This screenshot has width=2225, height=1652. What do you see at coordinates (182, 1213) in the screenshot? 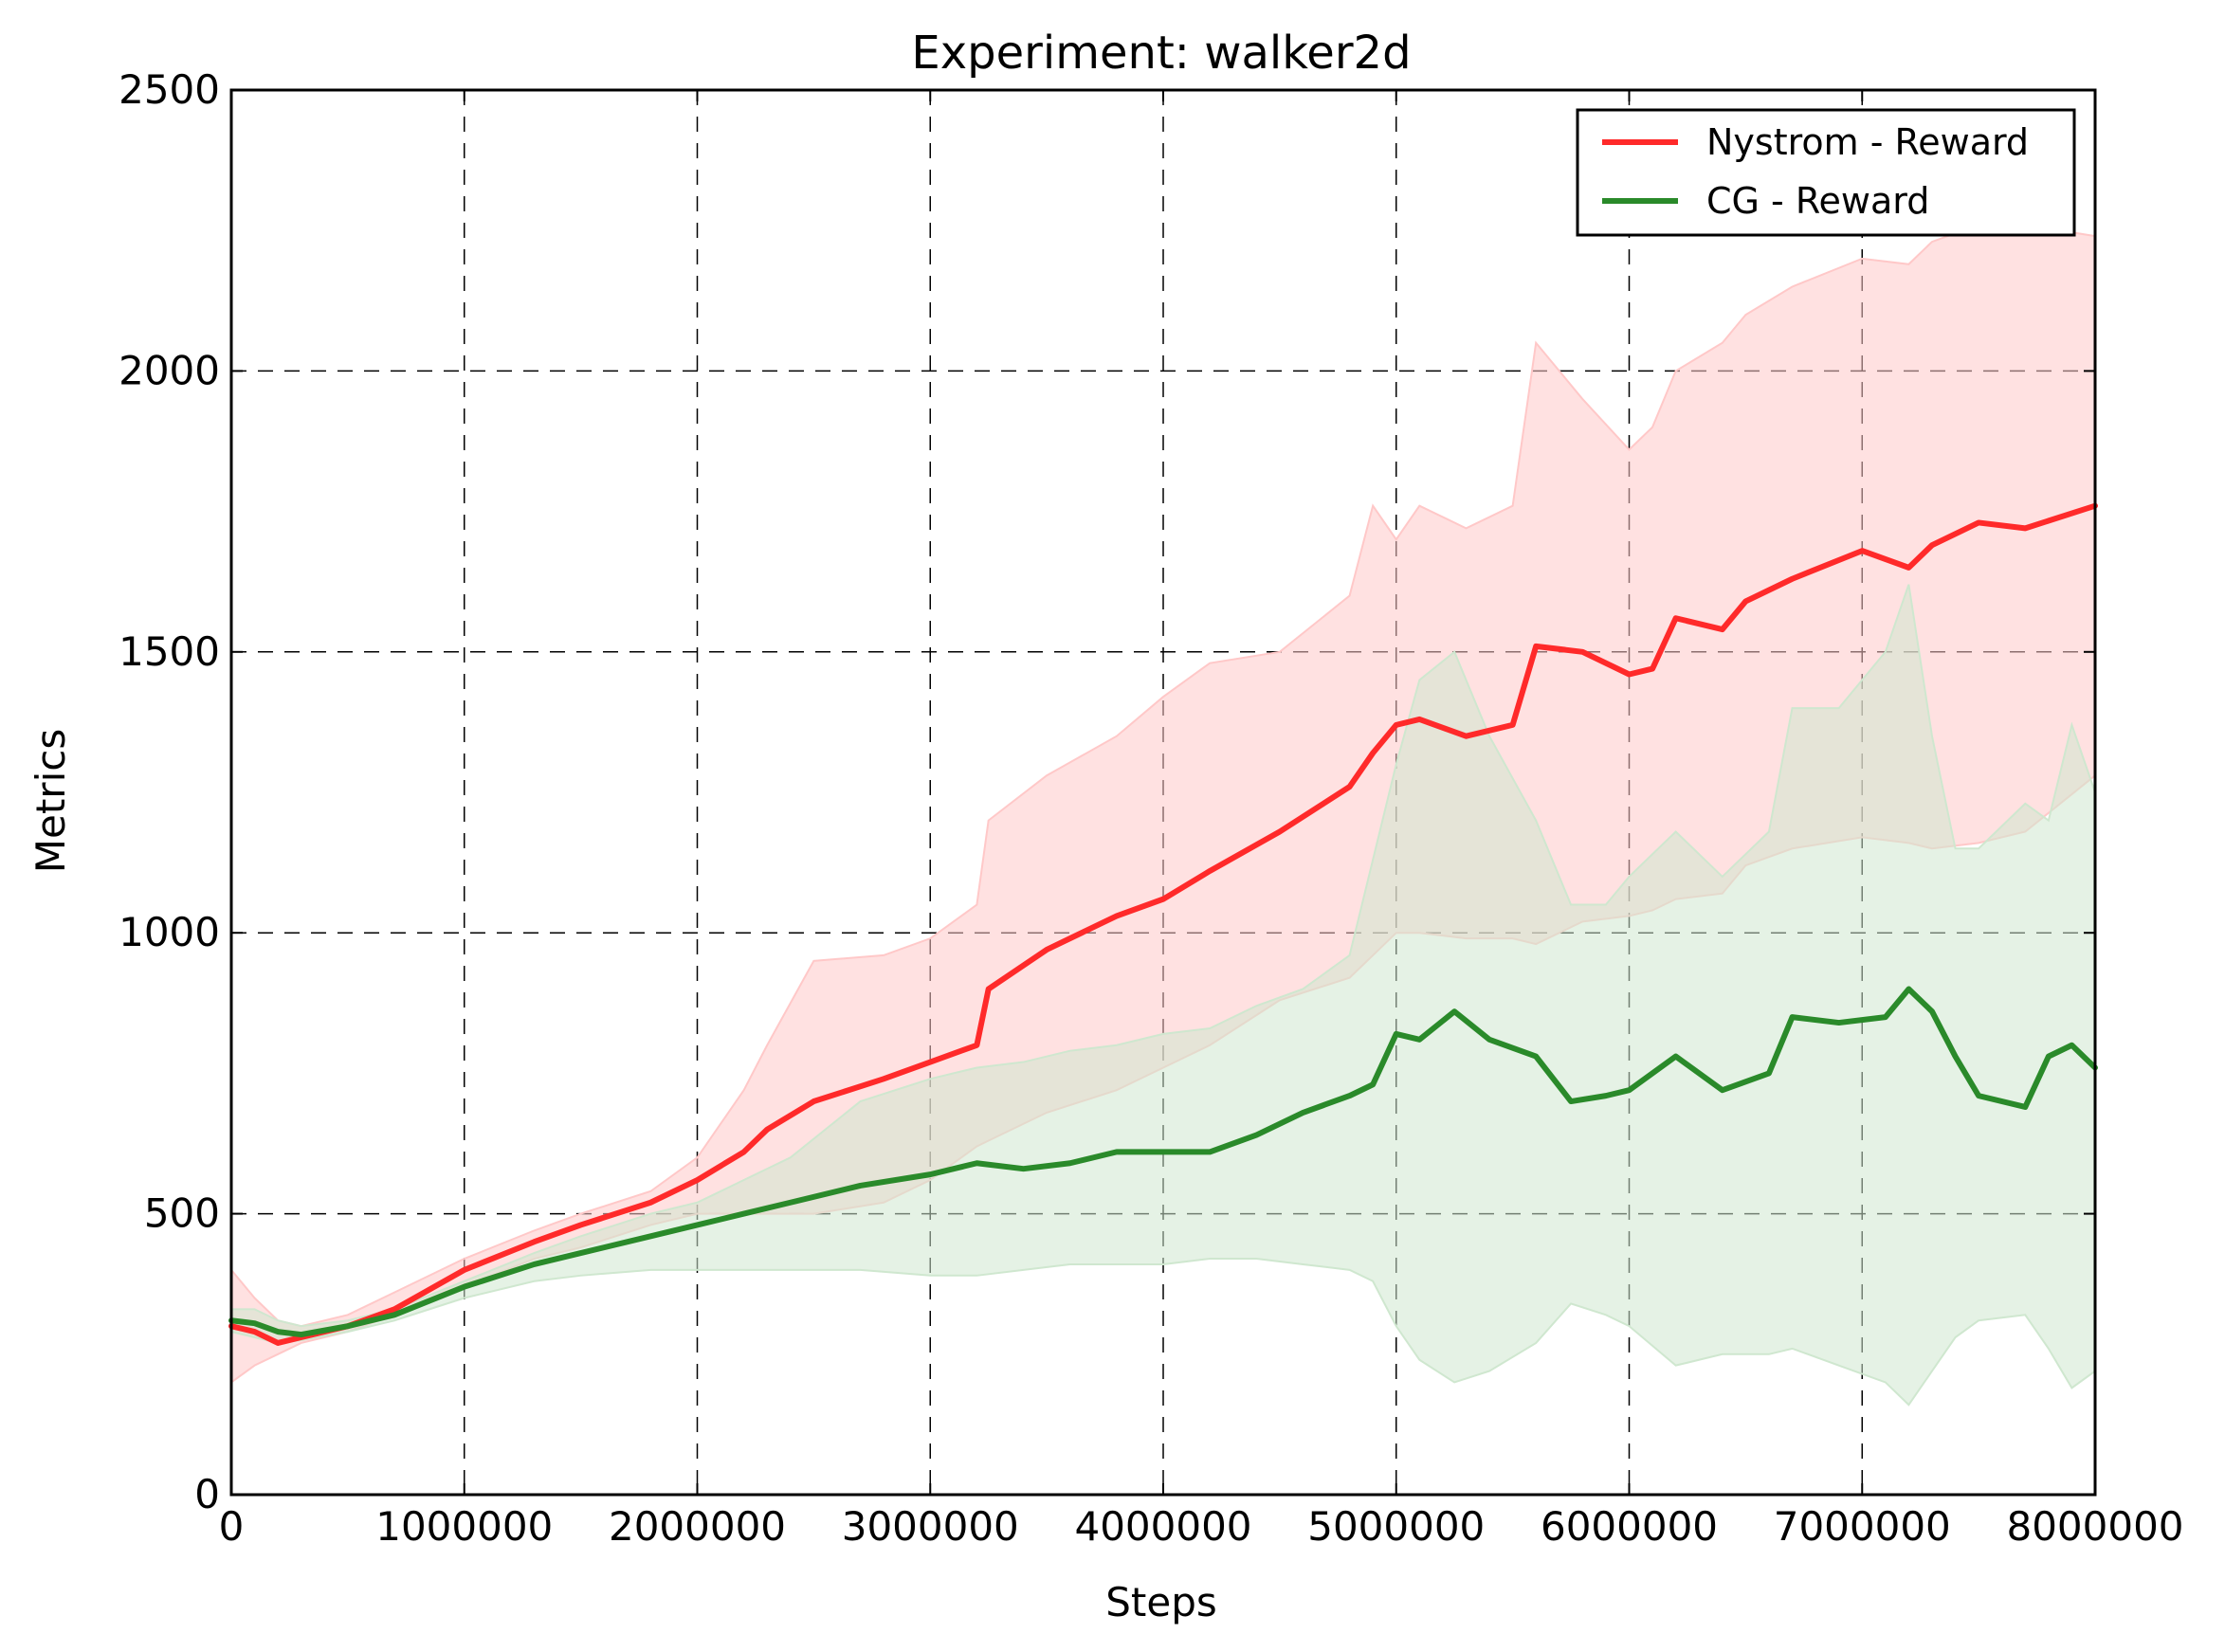
I see `y-tick-label-1: 500` at bounding box center [182, 1213].